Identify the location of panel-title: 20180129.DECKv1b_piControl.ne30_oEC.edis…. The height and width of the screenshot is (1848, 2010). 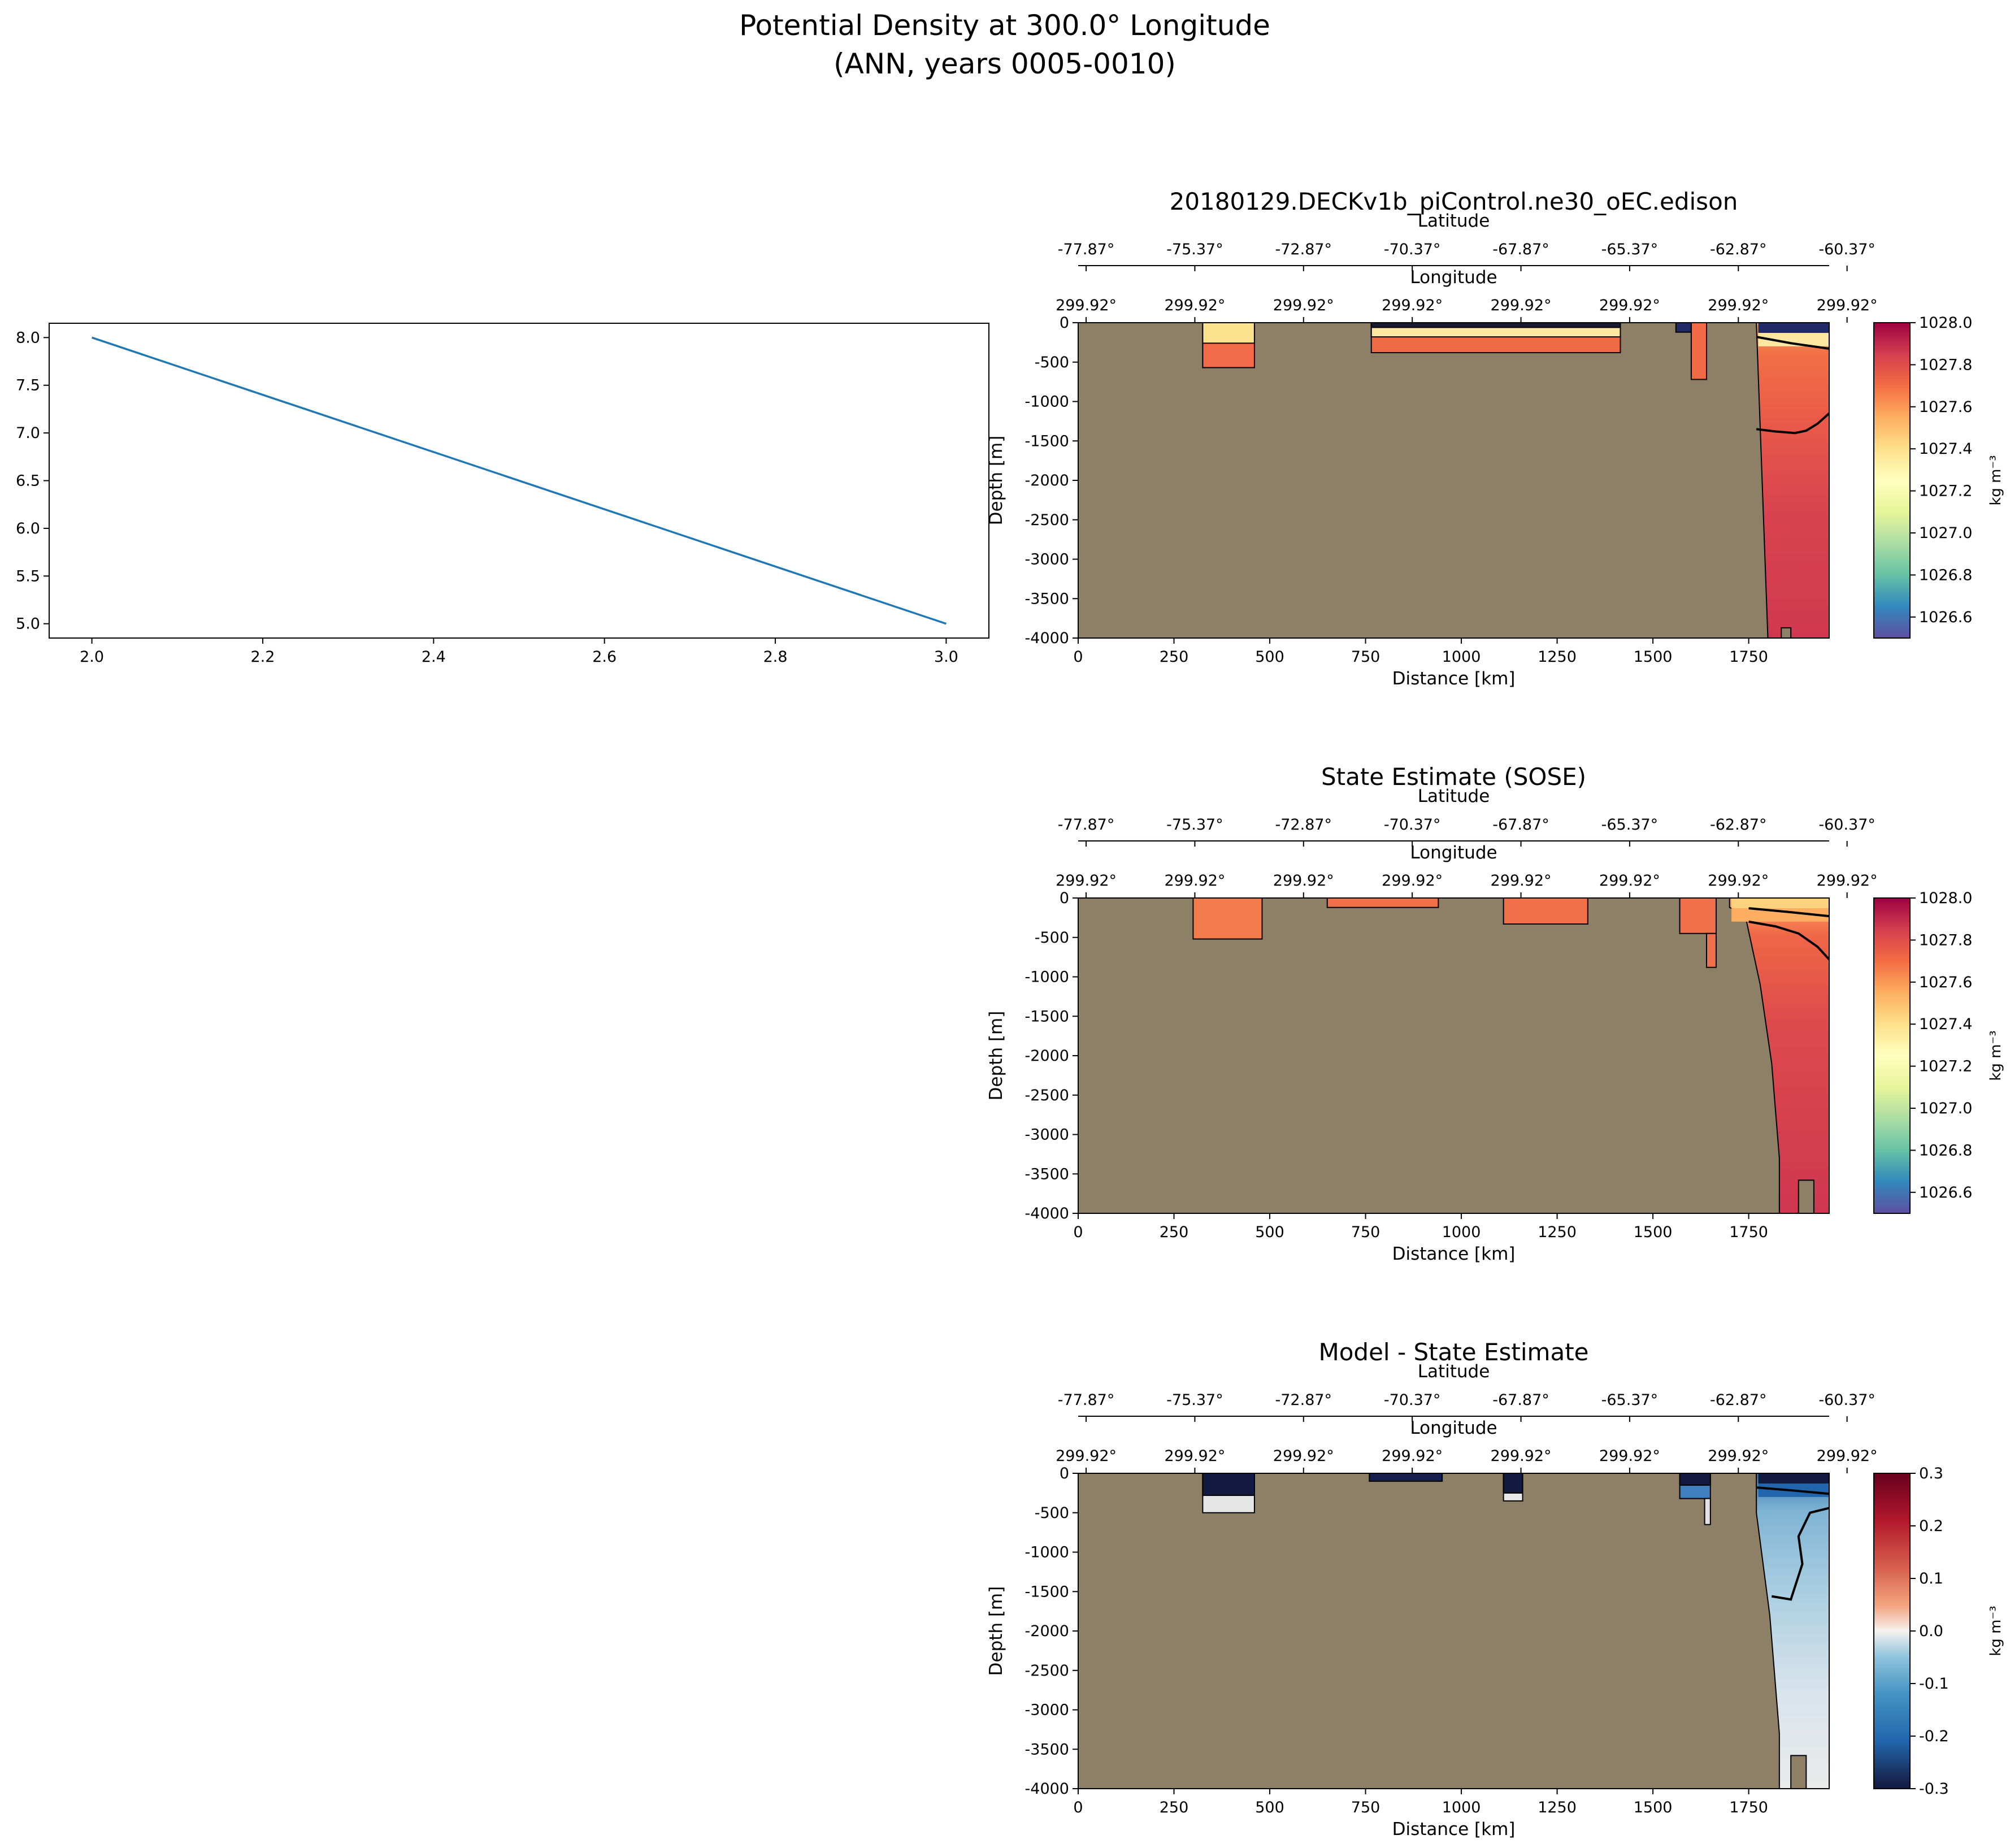
(1454, 201).